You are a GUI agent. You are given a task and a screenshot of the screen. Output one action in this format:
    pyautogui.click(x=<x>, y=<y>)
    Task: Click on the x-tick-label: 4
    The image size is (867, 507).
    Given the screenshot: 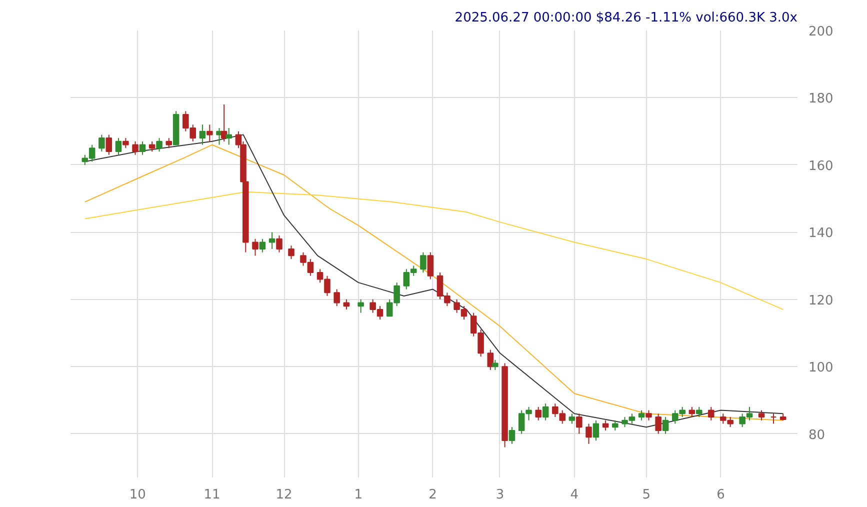 What is the action you would take?
    pyautogui.click(x=574, y=495)
    